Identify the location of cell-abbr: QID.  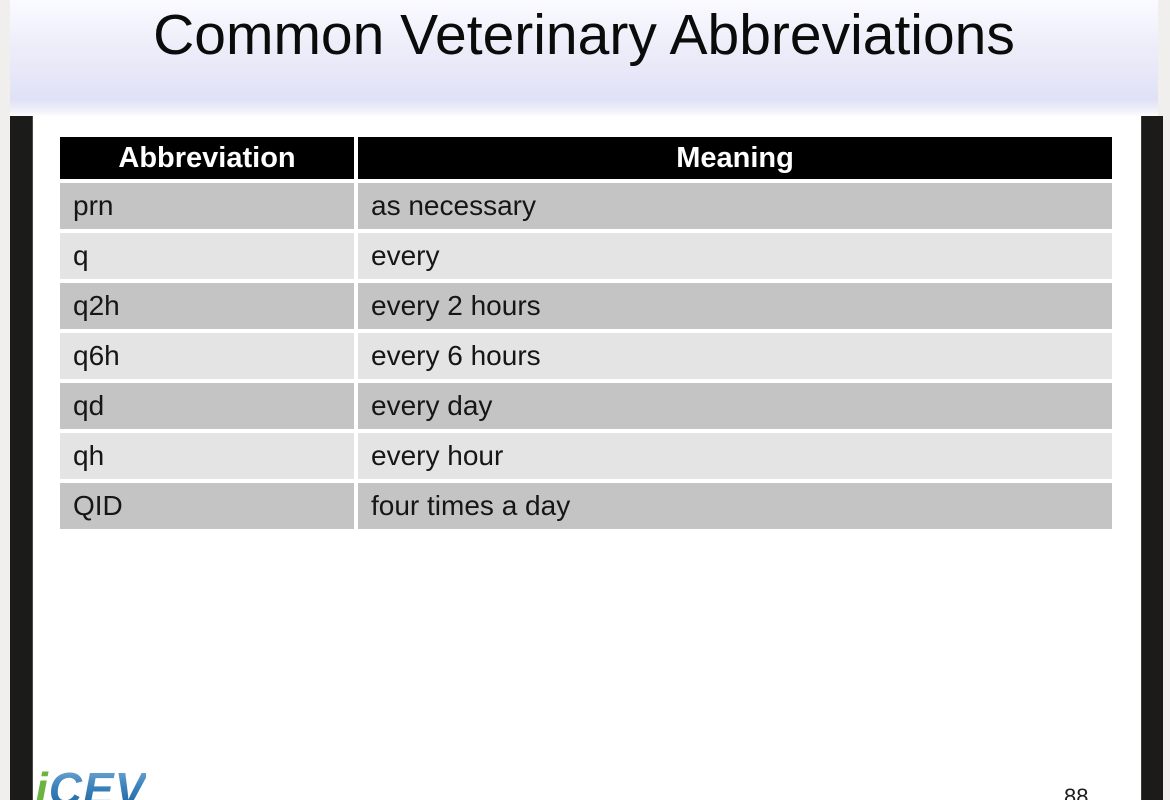
(207, 506).